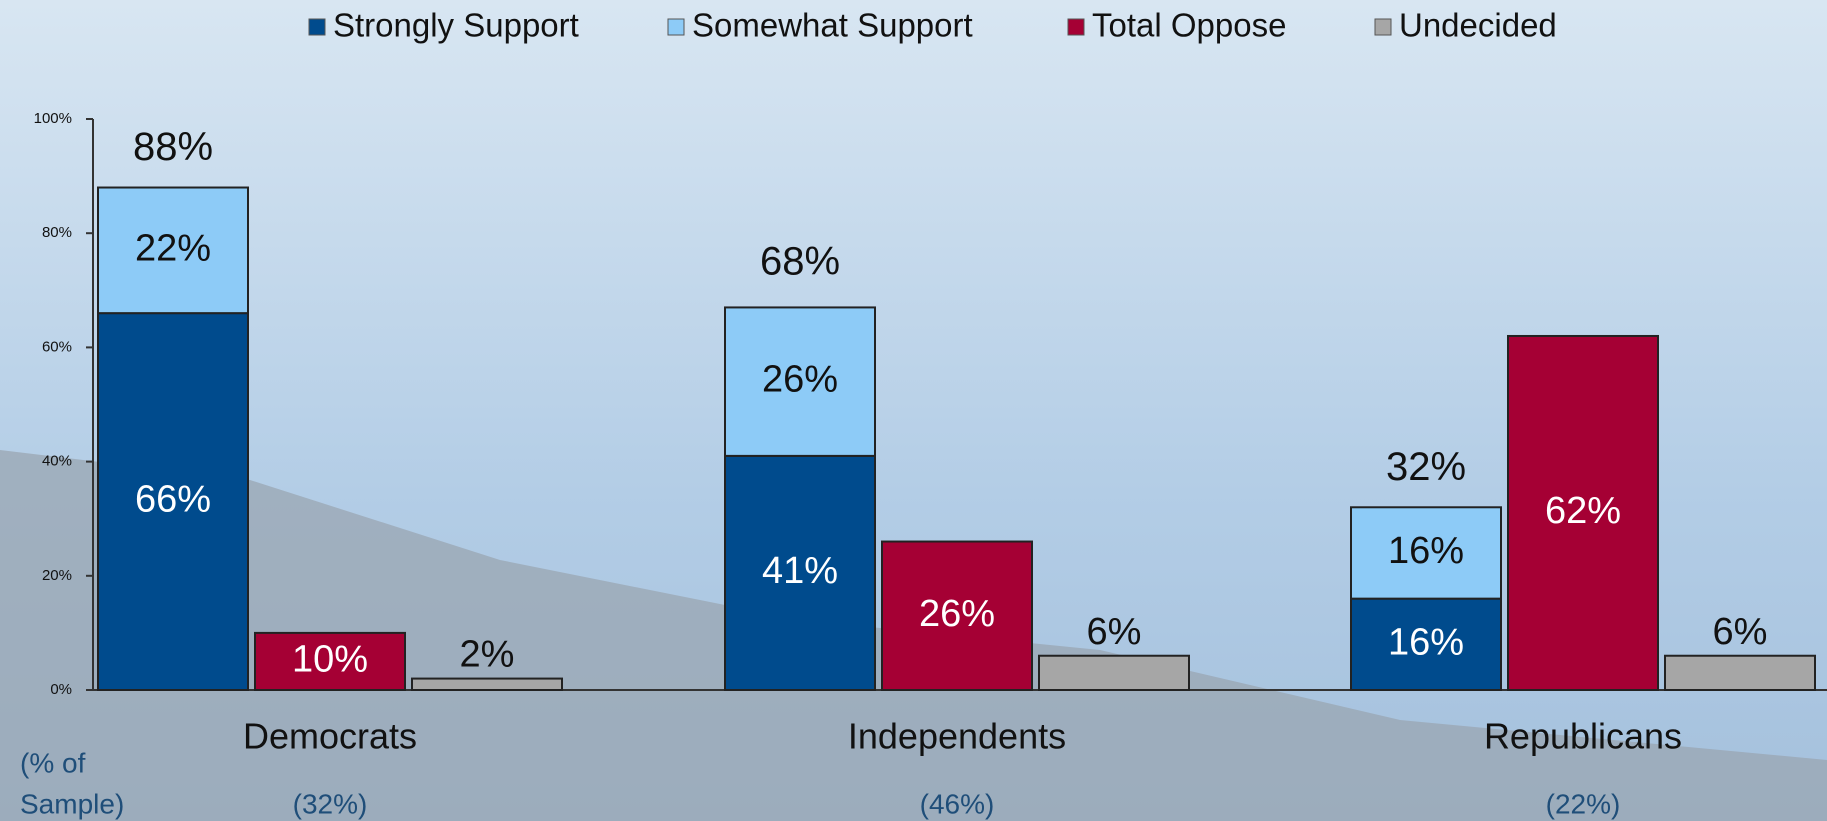 The width and height of the screenshot is (1827, 821). What do you see at coordinates (57, 461) in the screenshot?
I see `y-tick-label: 40%` at bounding box center [57, 461].